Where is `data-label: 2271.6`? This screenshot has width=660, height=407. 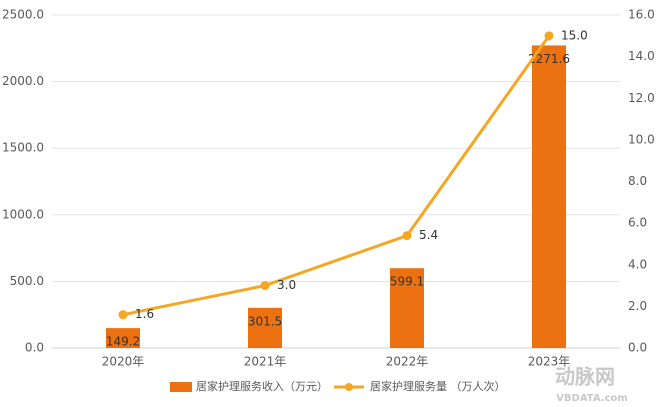
data-label: 2271.6 is located at coordinates (549, 59).